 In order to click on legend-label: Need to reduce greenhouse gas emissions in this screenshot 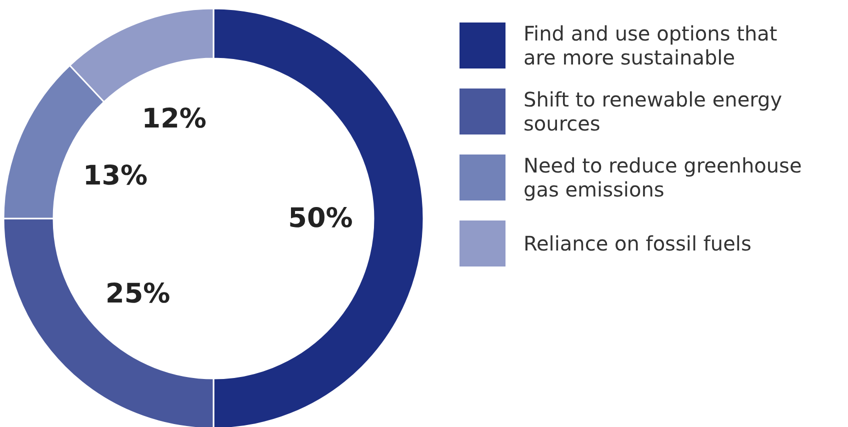, I will do `click(663, 178)`.